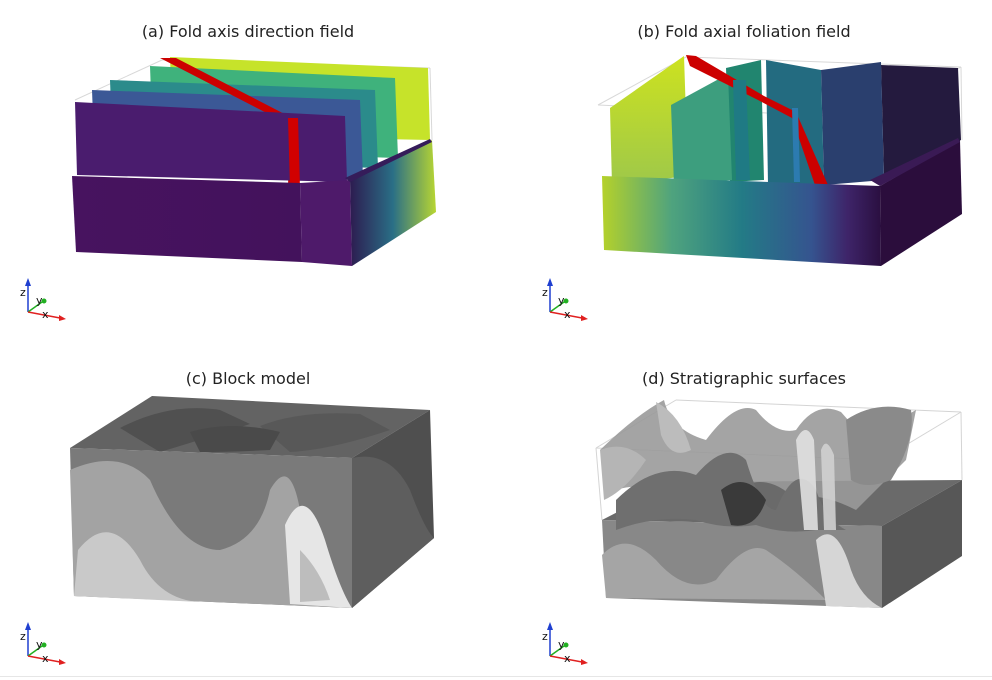 This screenshot has height=680, width=992. I want to click on bottom-divider, so click(496, 676).